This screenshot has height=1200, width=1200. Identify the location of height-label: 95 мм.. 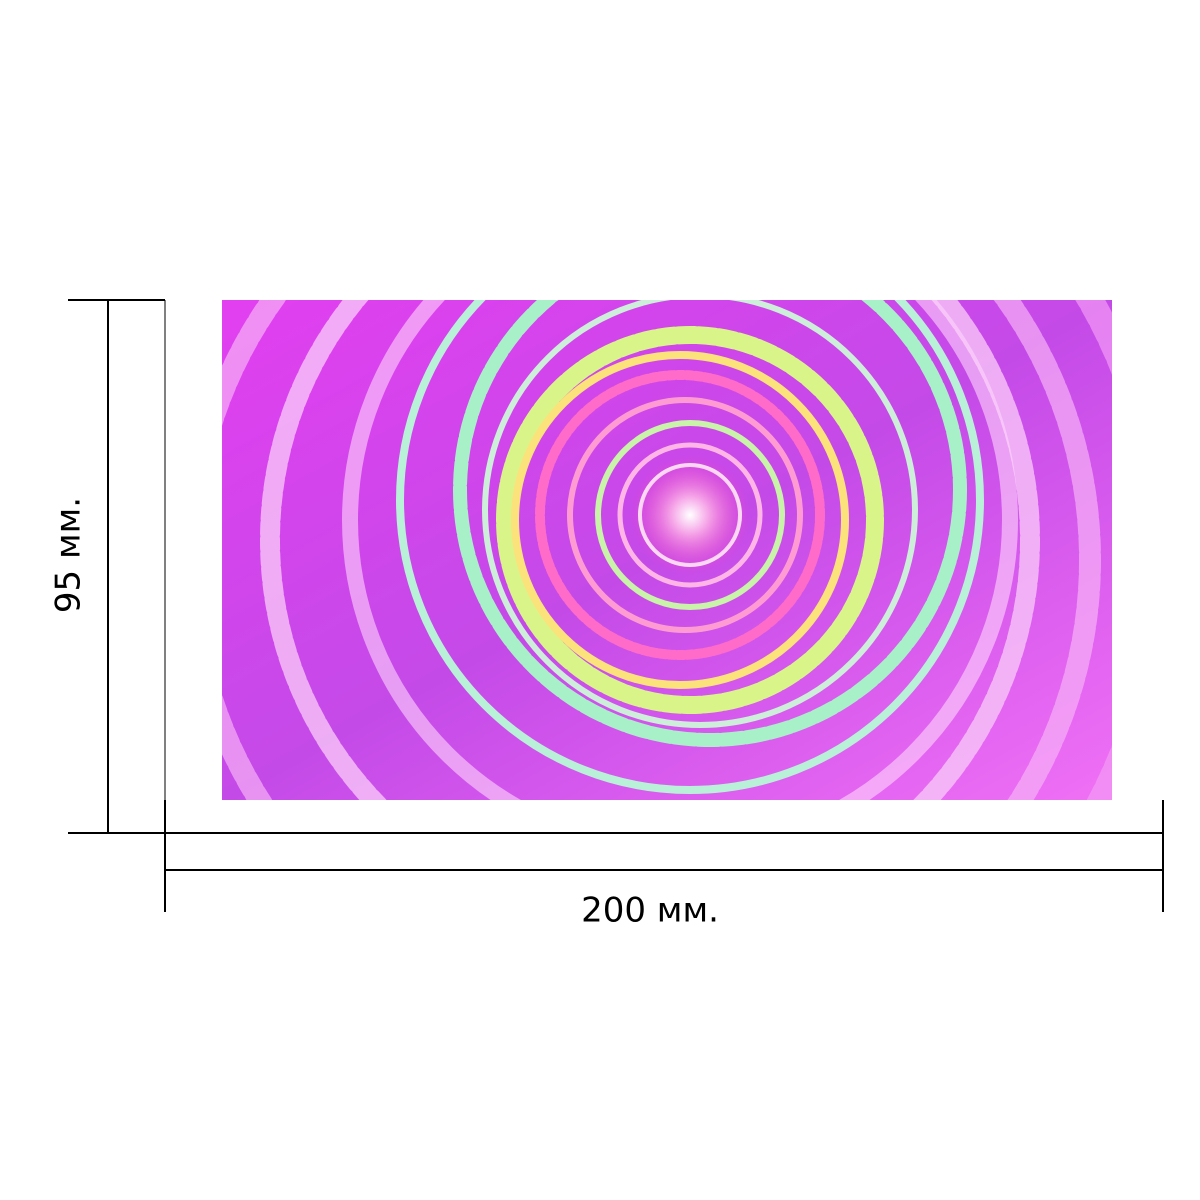
(69, 555).